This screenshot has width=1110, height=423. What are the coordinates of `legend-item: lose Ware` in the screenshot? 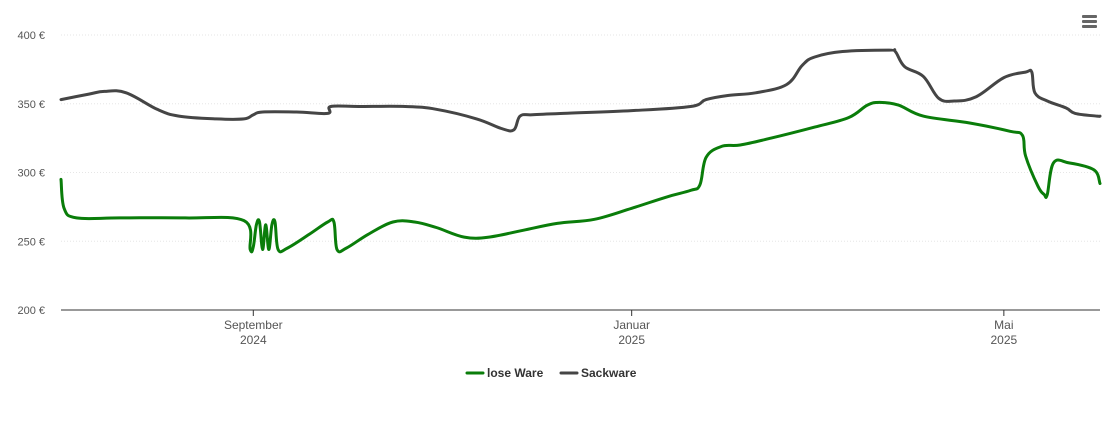 It's located at (504, 373).